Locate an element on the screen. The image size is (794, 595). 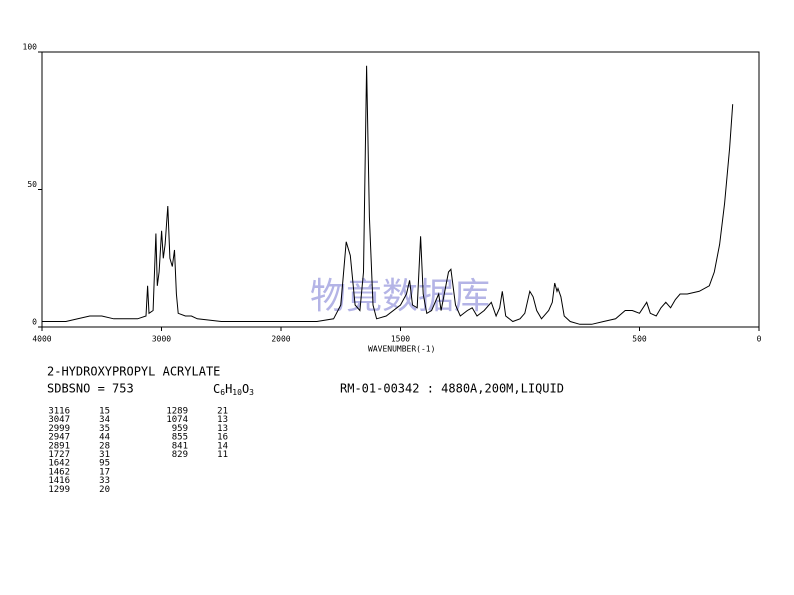
formula: C6H10O3 is located at coordinates (233, 389).